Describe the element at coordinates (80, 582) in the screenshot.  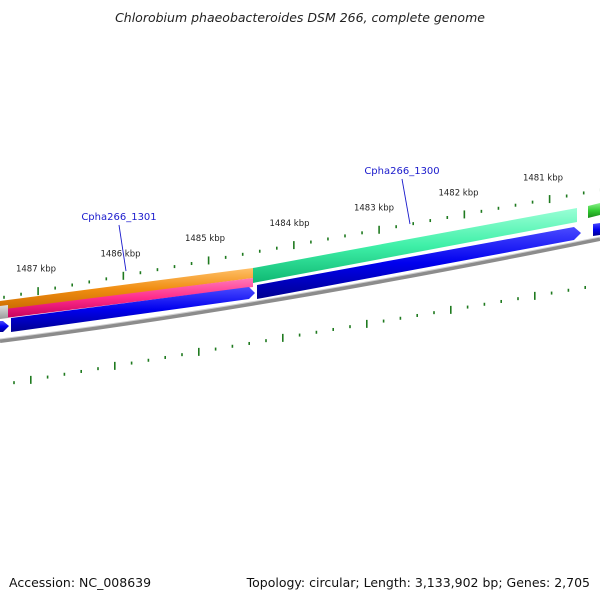
I see `accession-text: Accession: NC_008639` at that location.